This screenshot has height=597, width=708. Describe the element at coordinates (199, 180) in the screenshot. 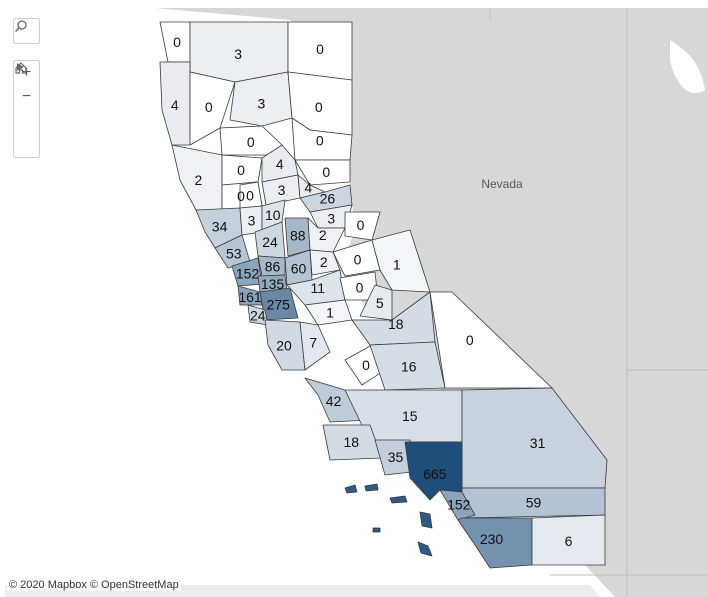

I see `county-label-c10: 2` at that location.